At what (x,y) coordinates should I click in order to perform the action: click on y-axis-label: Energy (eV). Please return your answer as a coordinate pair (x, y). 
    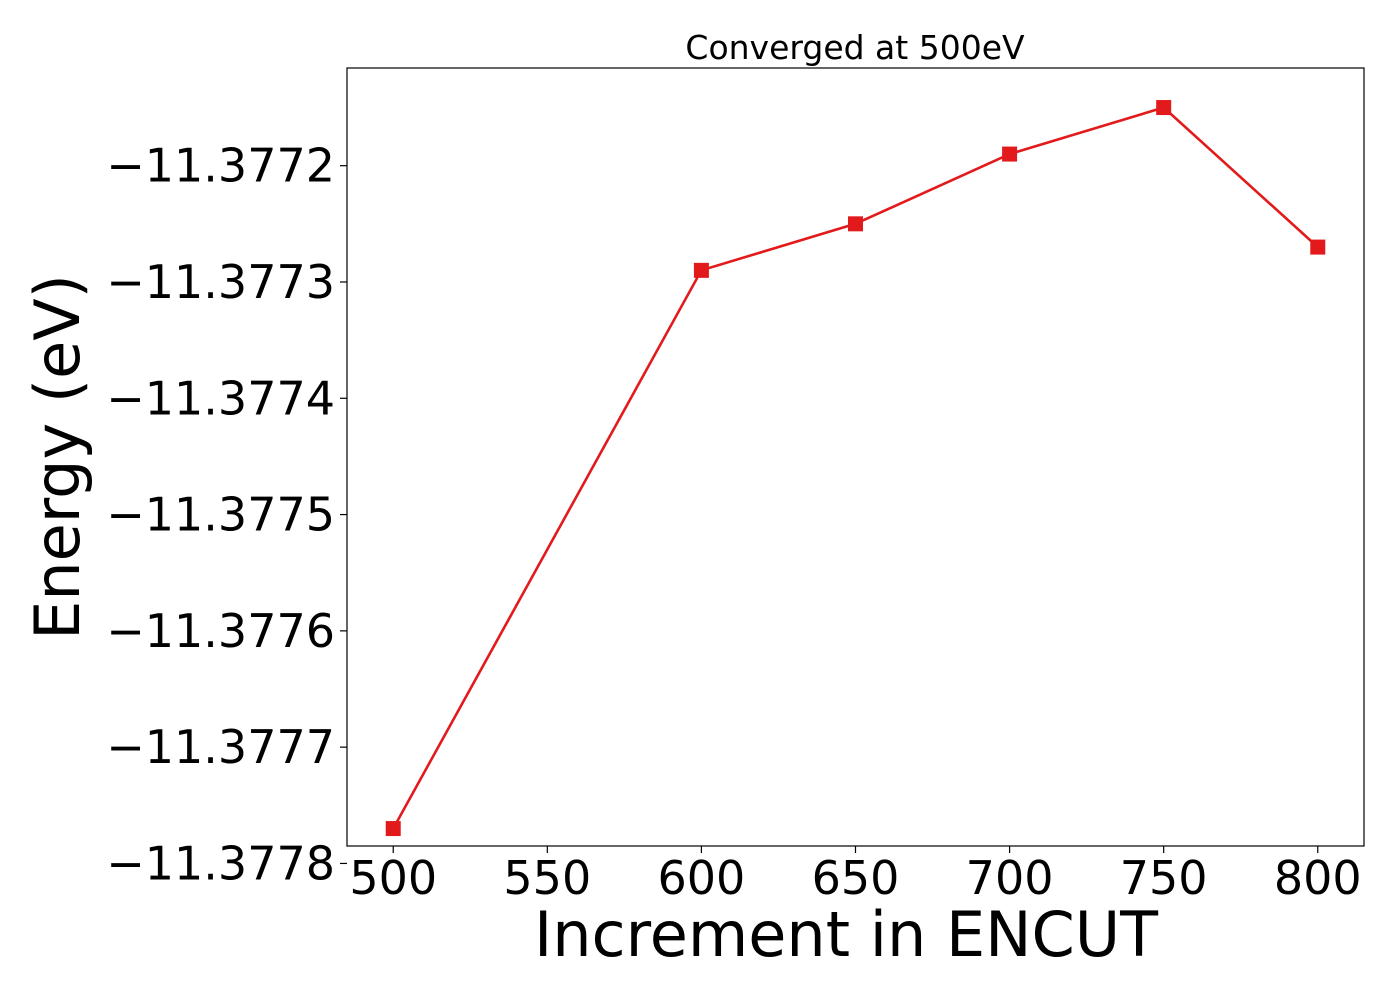
    Looking at the image, I should click on (57, 457).